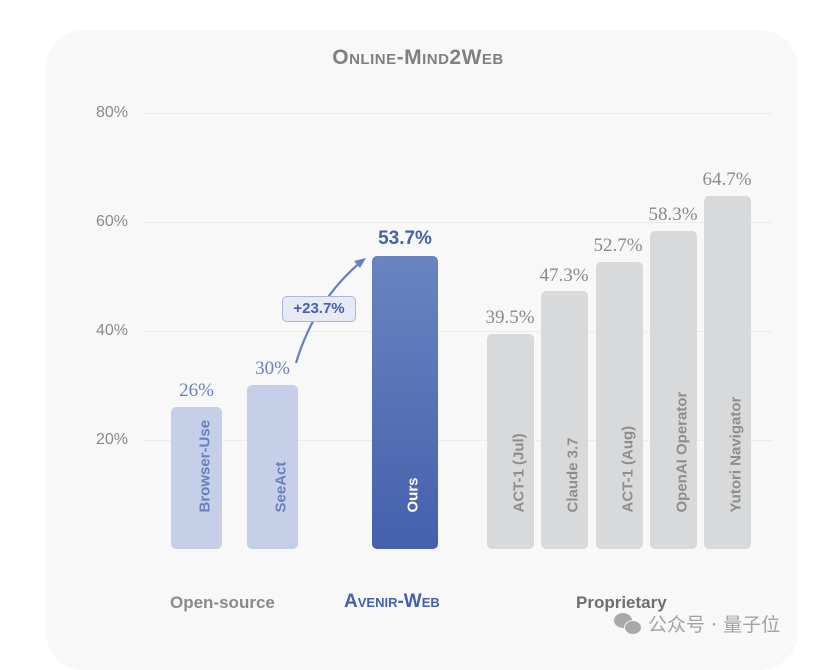 The width and height of the screenshot is (836, 670). I want to click on watermark: 公众号 · 量子位, so click(697, 623).